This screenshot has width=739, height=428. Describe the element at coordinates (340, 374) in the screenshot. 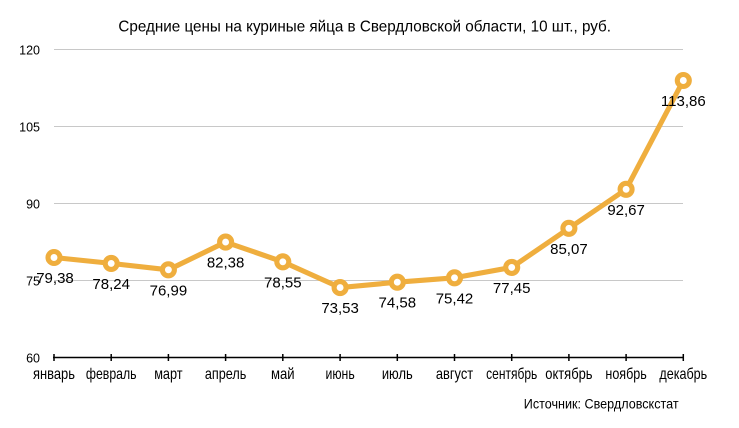

I see `svg-text: июнь` at that location.